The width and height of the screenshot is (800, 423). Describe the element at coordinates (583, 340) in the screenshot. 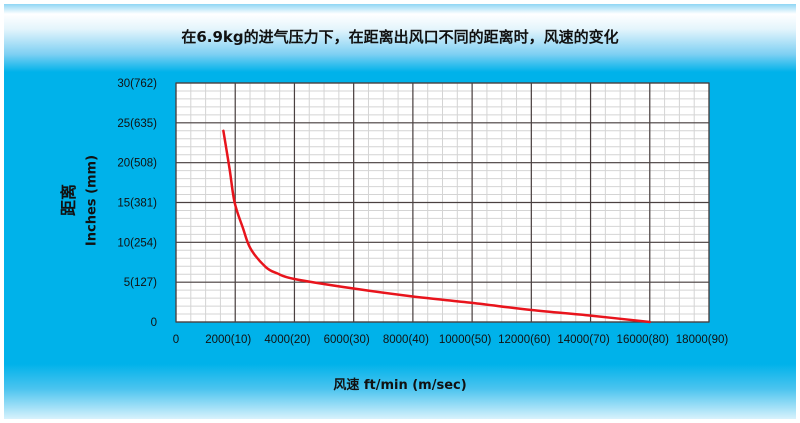

I see `x-tick-label: 14000(70)` at that location.